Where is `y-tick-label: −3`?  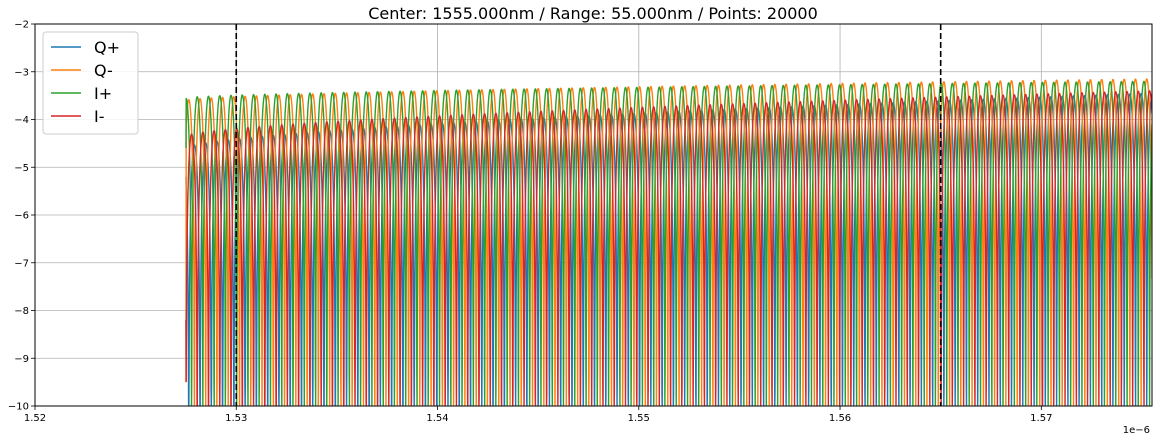
y-tick-label: −3 is located at coordinates (21, 72).